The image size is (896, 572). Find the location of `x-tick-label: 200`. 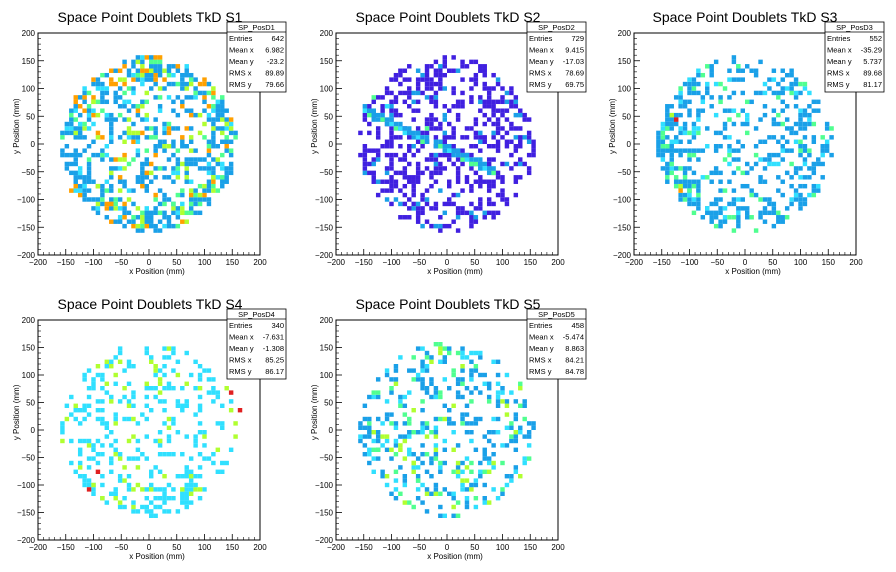

x-tick-label: 200 is located at coordinates (260, 262).